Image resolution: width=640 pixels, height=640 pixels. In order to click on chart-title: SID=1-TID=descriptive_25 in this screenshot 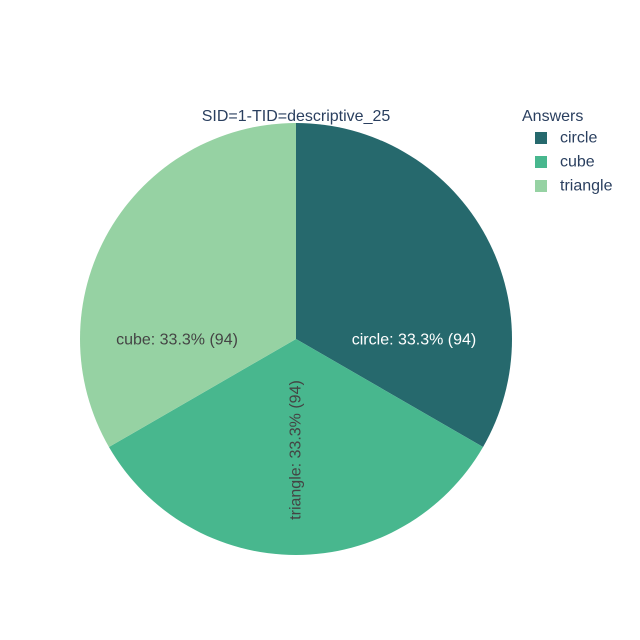, I will do `click(296, 116)`.